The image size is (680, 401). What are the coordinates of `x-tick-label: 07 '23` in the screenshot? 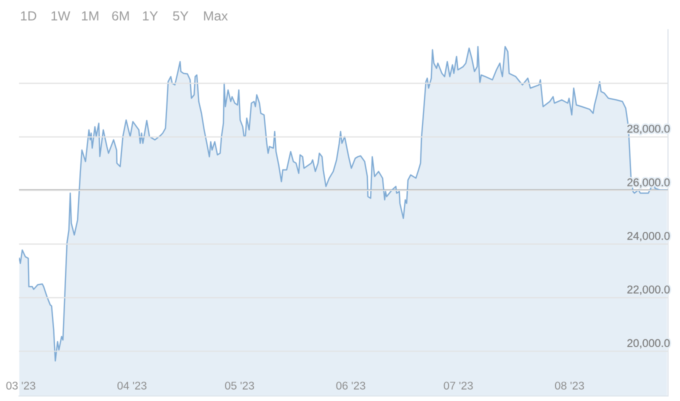 It's located at (458, 386).